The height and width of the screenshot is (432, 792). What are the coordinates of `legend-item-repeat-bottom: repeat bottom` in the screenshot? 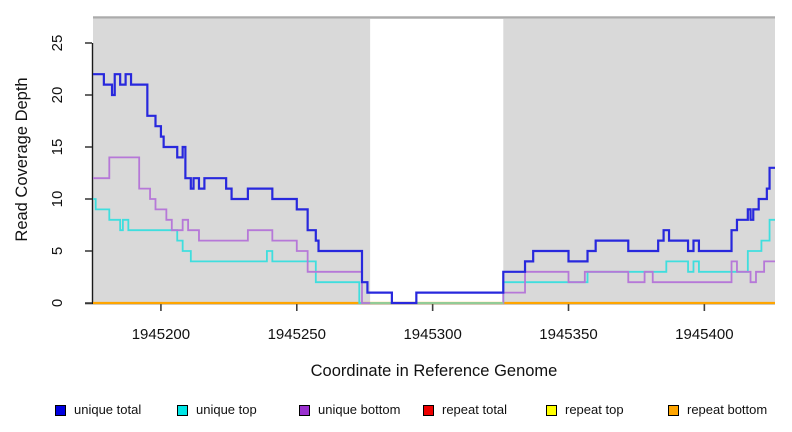 It's located at (717, 410).